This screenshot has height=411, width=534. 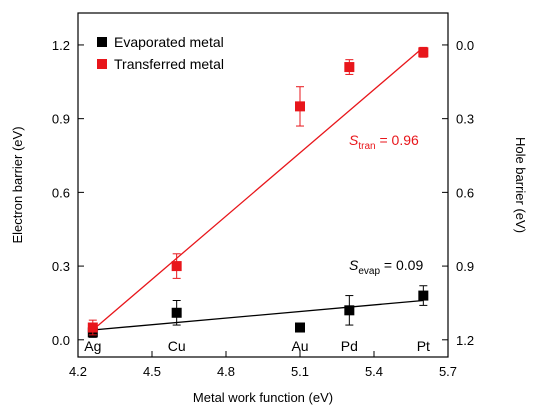 I want to click on legend-swatch-evaporated, so click(x=102, y=42).